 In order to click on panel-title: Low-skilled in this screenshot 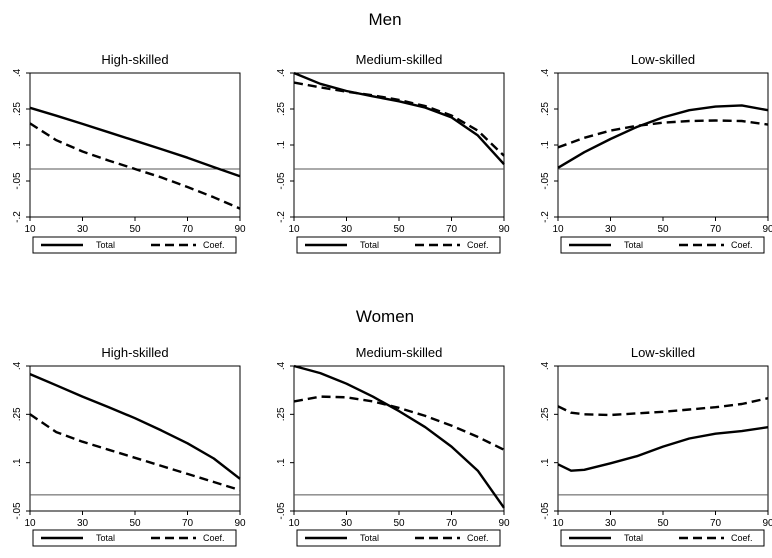, I will do `click(663, 352)`.